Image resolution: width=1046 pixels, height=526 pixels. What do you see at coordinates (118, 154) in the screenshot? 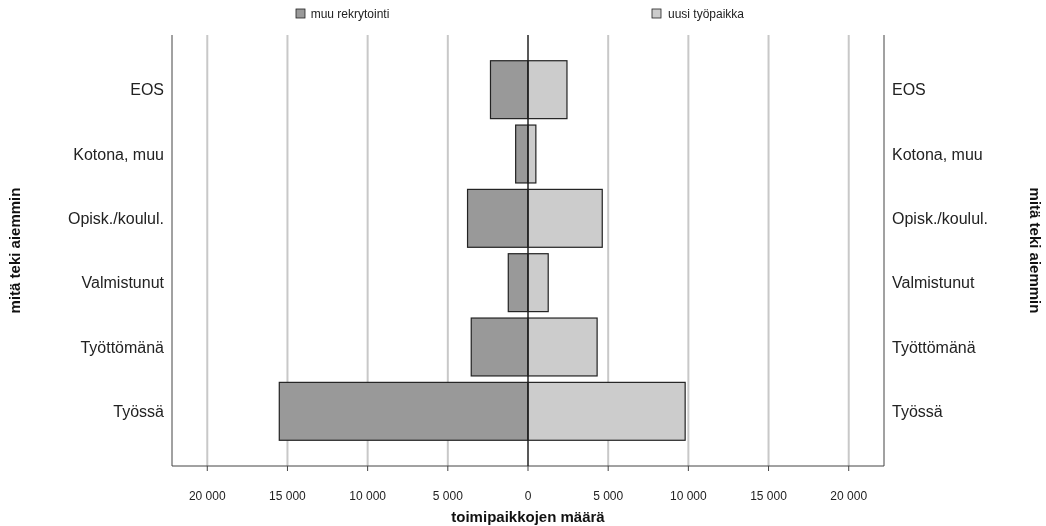
I see `y-tick-label: Kotona, muu` at bounding box center [118, 154].